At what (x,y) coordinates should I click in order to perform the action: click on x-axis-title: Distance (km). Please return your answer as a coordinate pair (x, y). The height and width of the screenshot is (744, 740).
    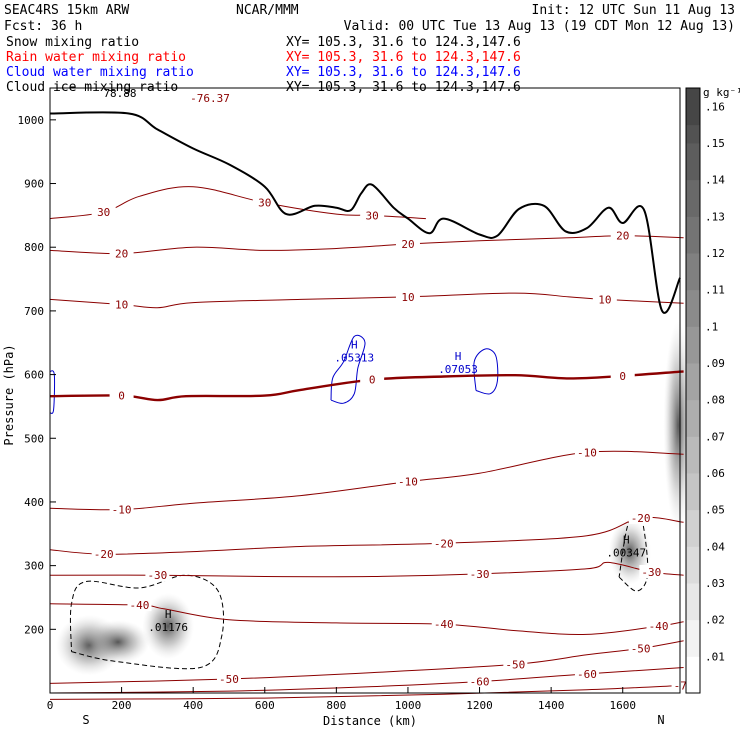
    Looking at the image, I should click on (370, 721).